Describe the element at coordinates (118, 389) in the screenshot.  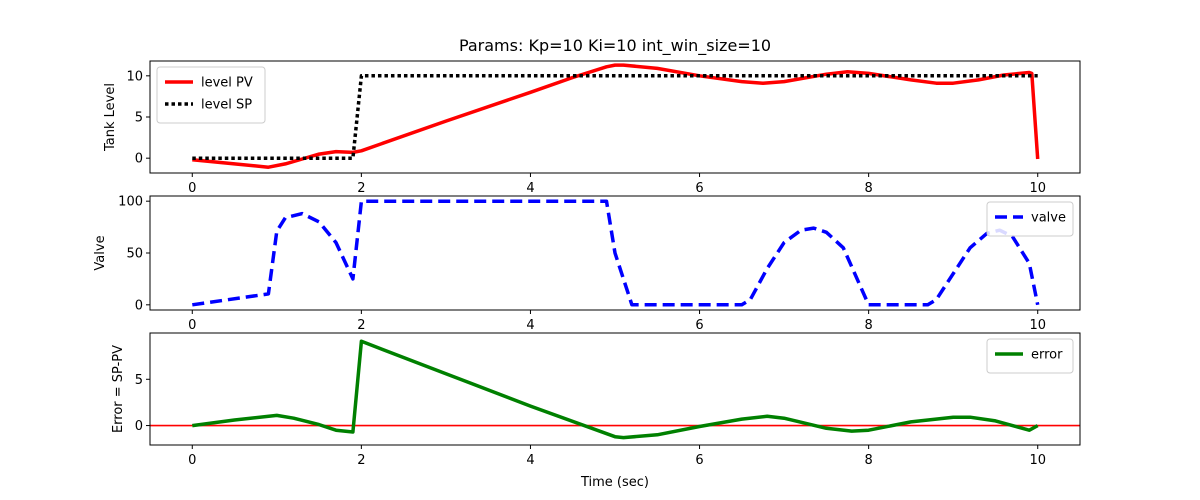
I see `y-axis-label: Error = SP-PV` at that location.